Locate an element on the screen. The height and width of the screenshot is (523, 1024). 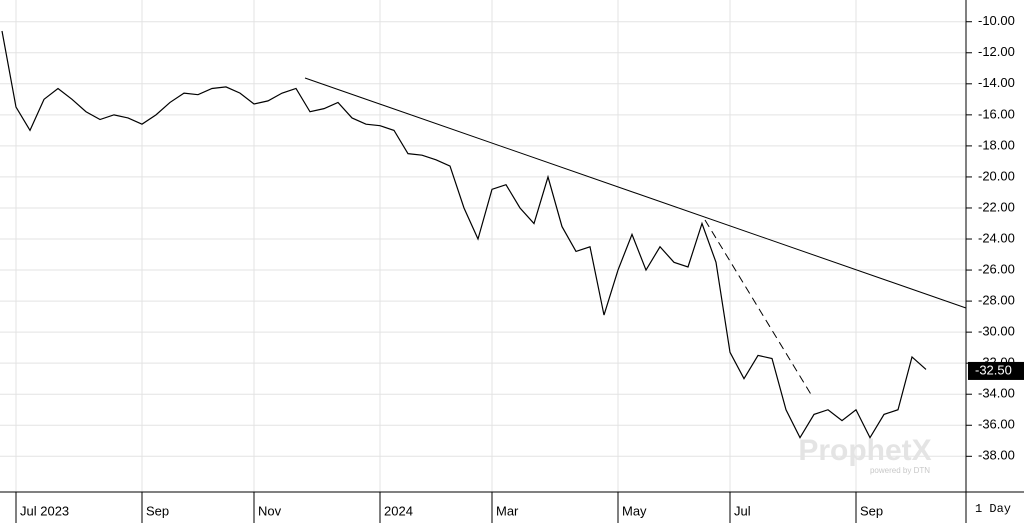
y-tick-label: -20.00 is located at coordinates (996, 175).